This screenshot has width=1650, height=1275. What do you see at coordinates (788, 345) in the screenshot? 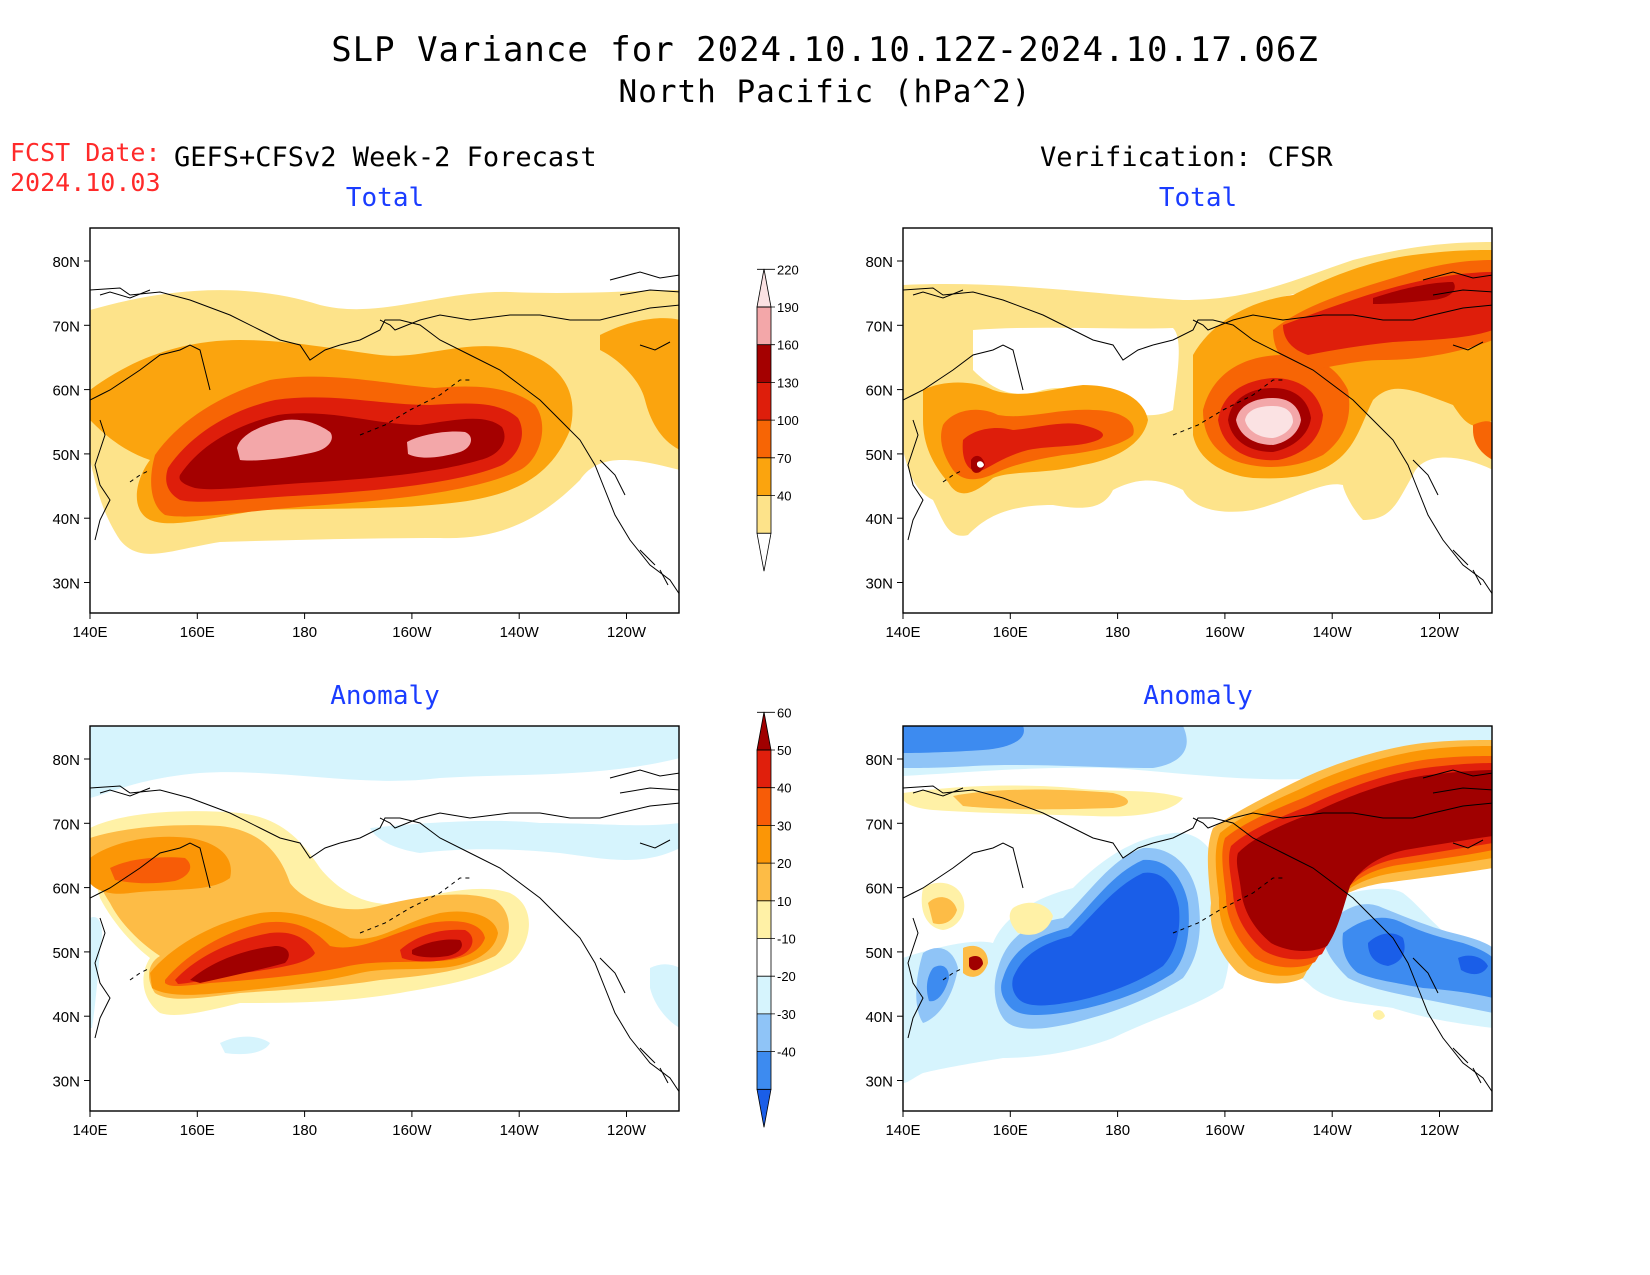
I see `colorbar-label: 160` at bounding box center [788, 345].